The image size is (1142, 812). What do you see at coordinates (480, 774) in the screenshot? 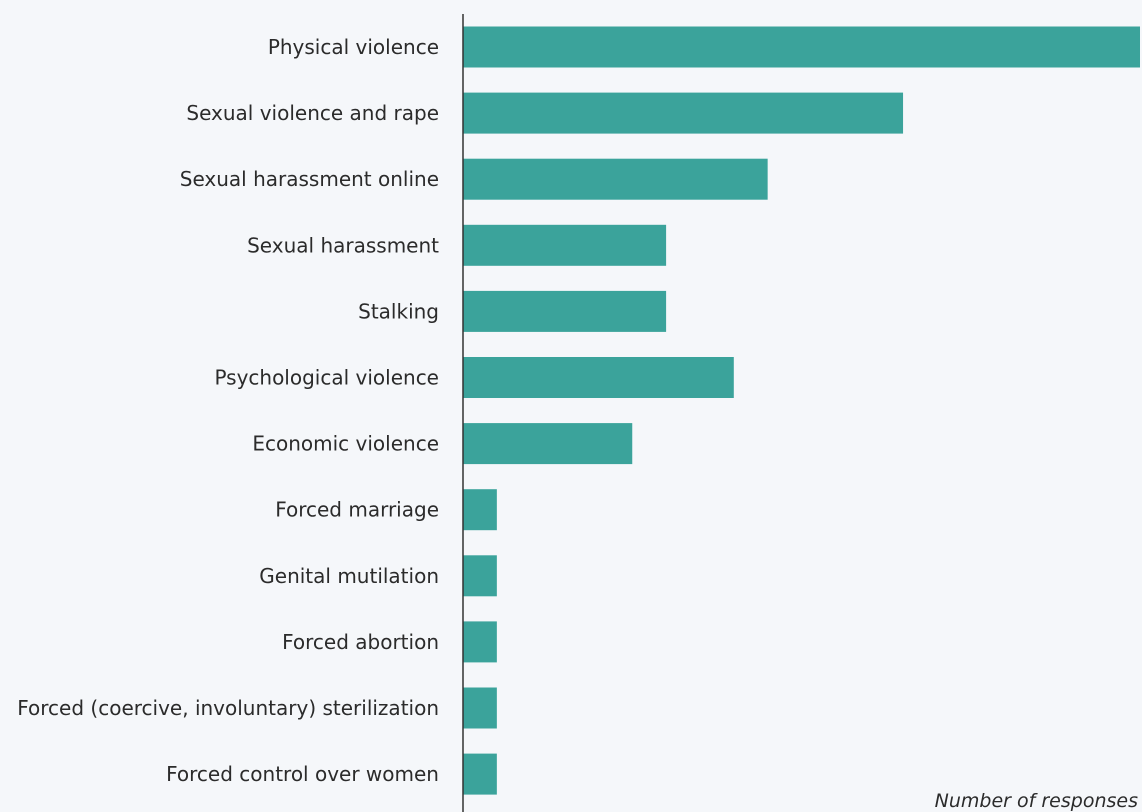
I see `bar-forced-control-over-women` at bounding box center [480, 774].